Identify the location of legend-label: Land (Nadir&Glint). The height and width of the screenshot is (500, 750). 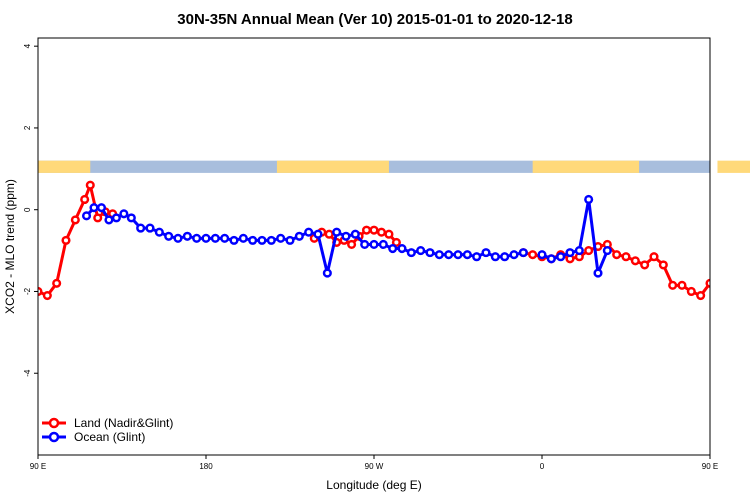
(123, 423).